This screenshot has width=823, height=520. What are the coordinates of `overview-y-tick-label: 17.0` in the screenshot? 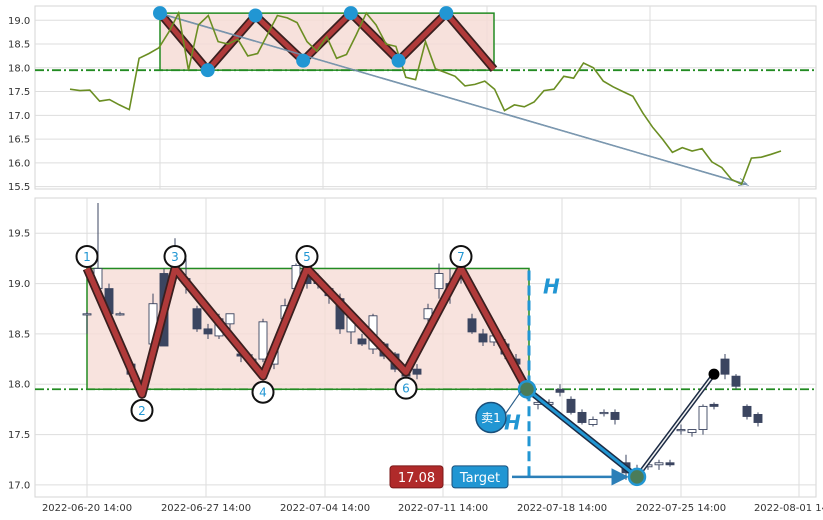 It's located at (19, 116).